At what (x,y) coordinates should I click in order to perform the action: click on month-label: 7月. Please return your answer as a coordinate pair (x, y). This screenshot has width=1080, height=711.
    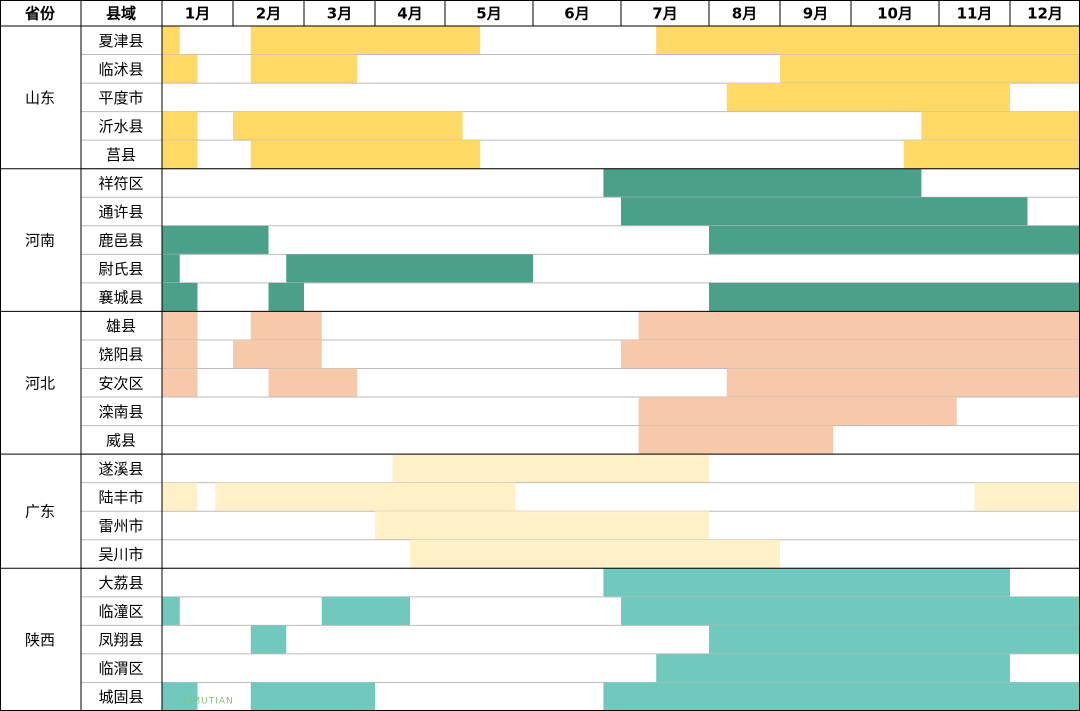
    Looking at the image, I should click on (664, 14).